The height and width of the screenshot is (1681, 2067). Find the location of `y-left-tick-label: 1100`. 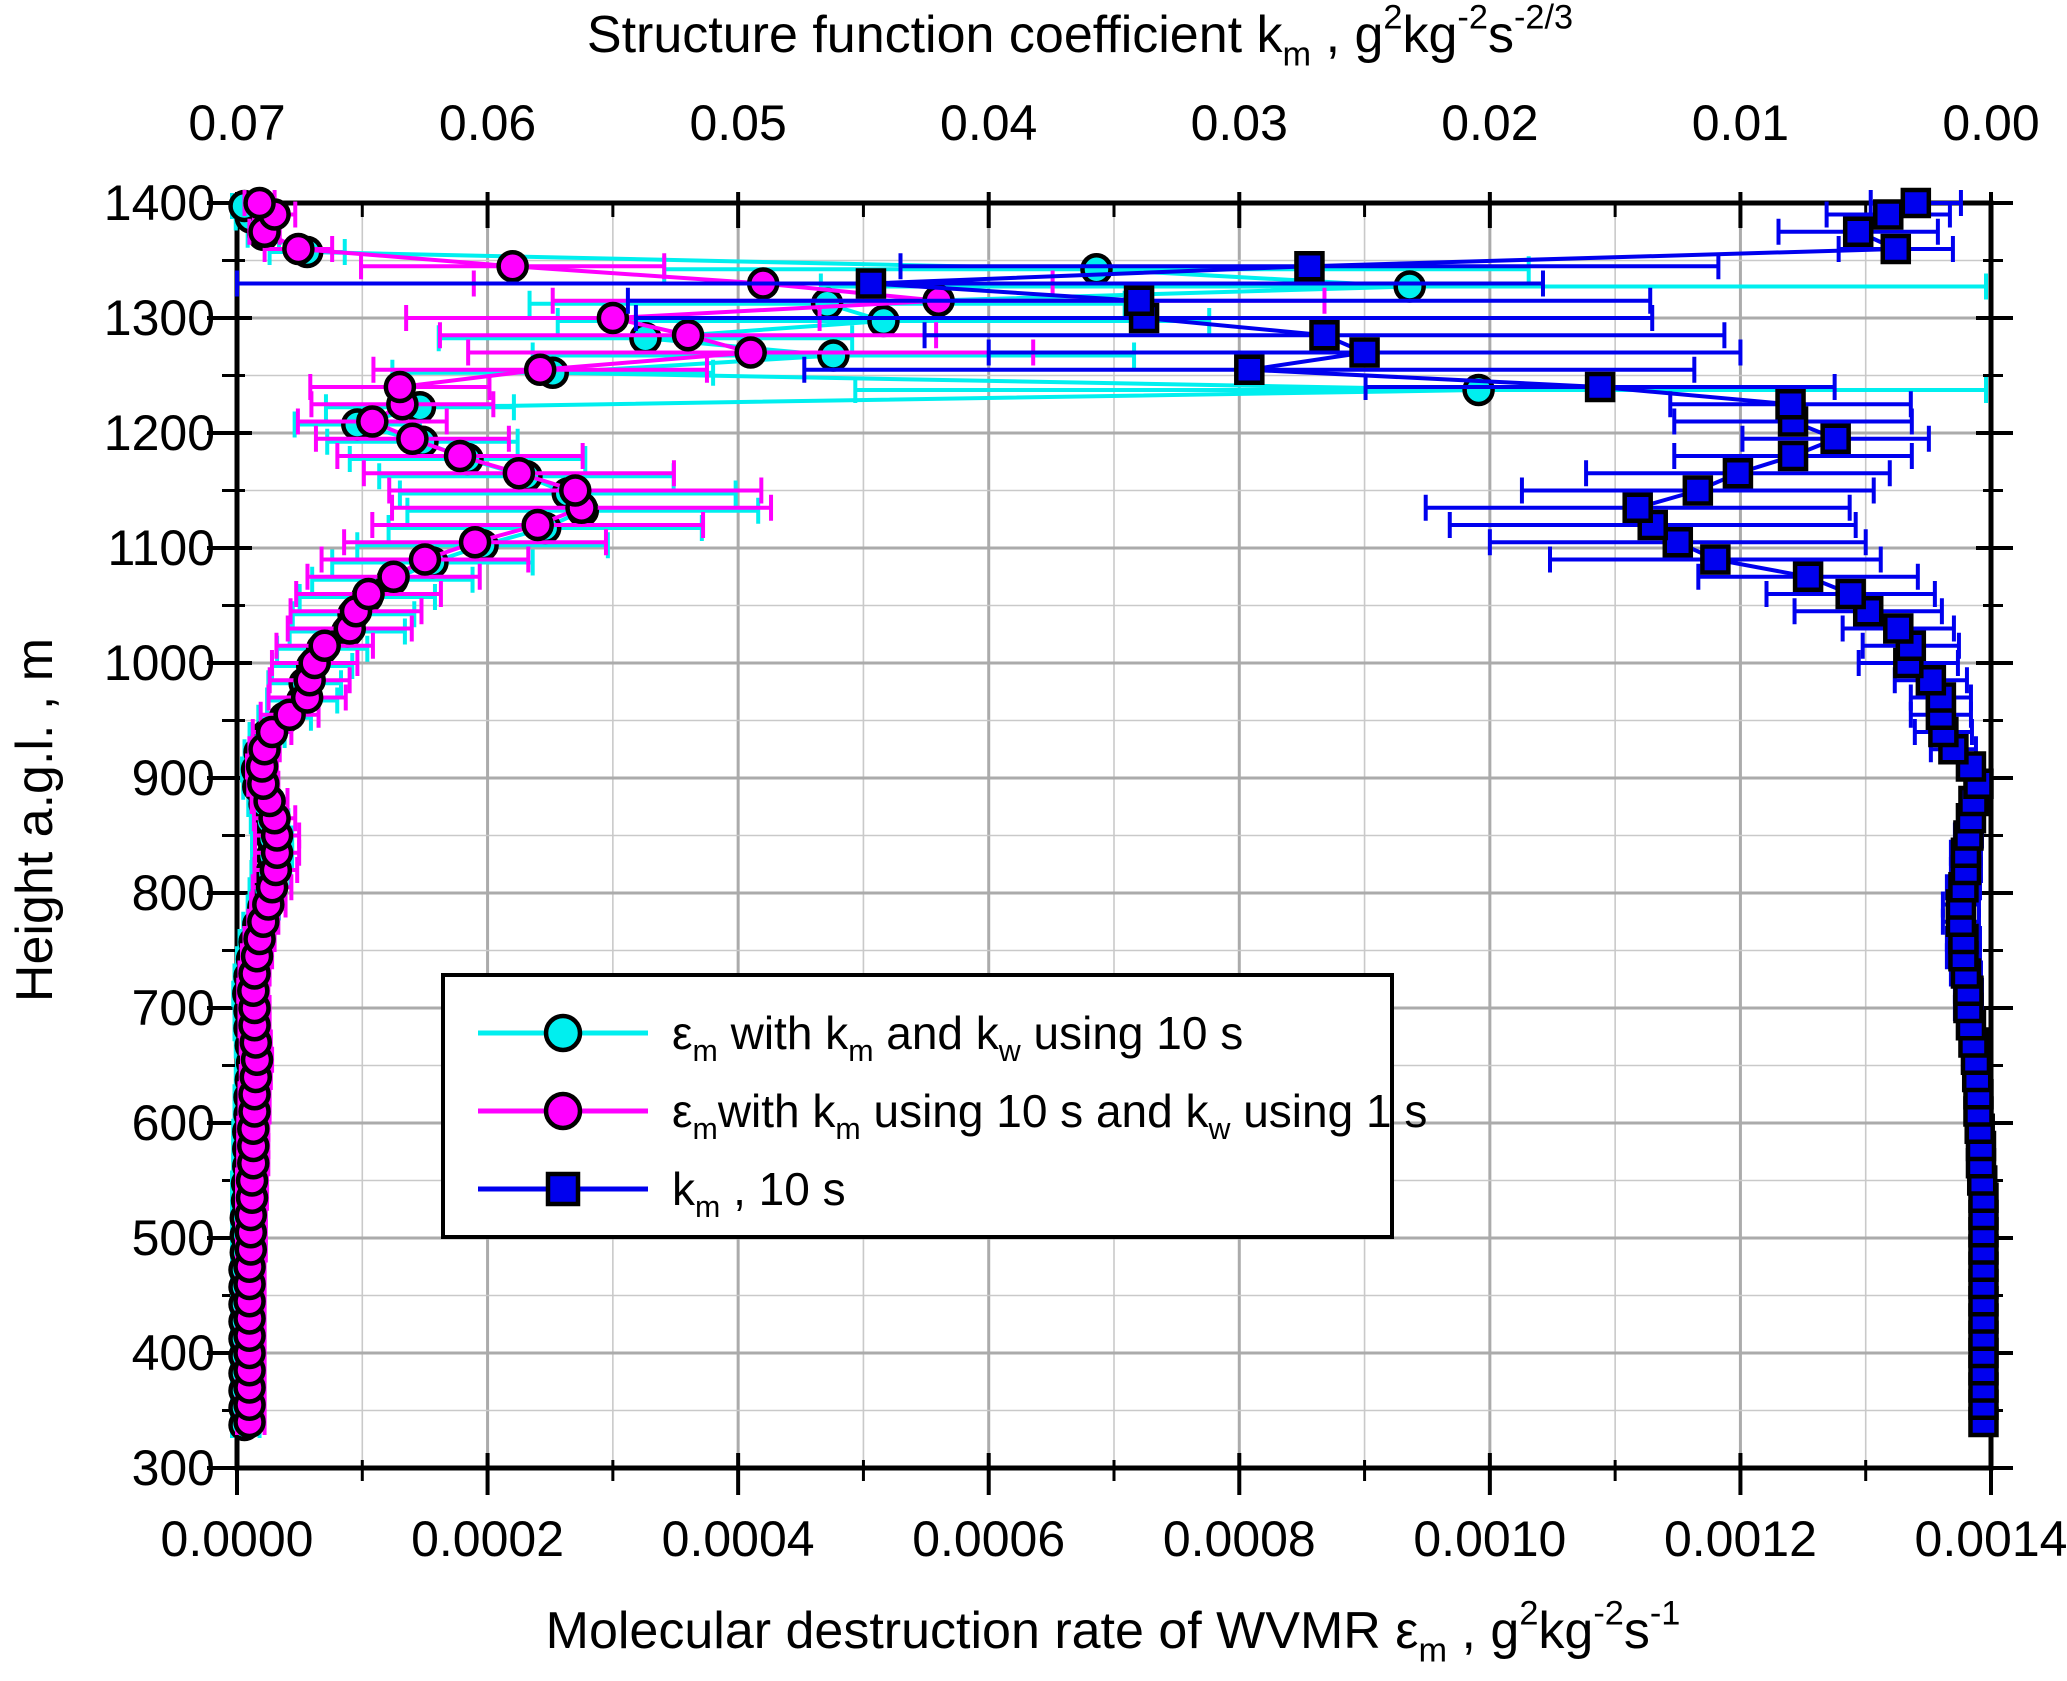

y-left-tick-label: 1100 is located at coordinates (161, 548).